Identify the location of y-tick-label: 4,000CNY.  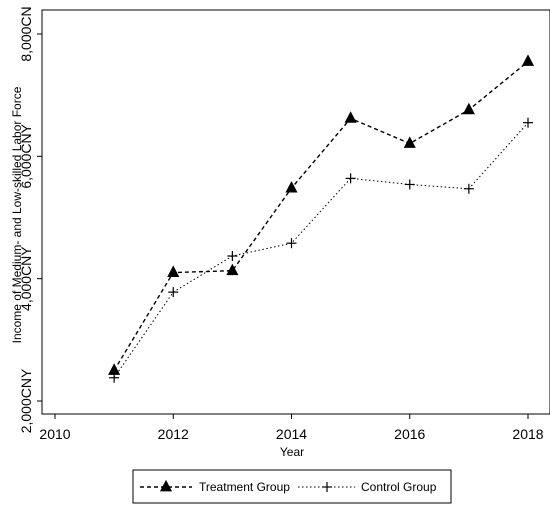
(26, 278).